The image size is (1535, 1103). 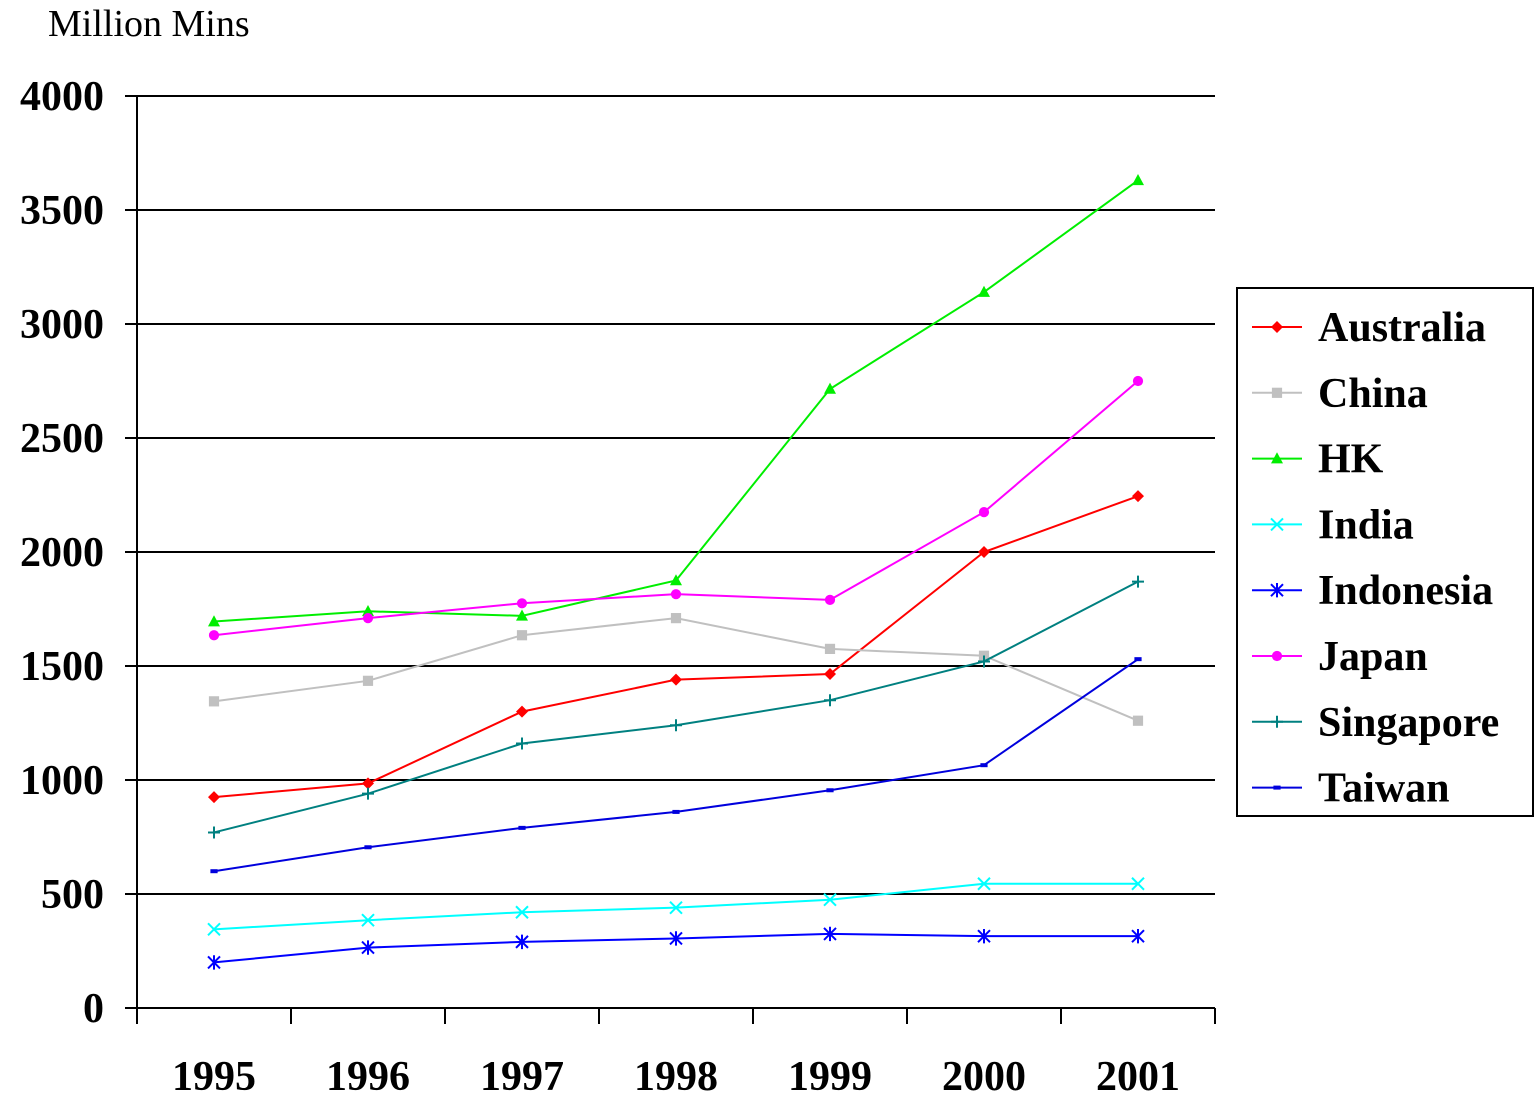 I want to click on legend-item-china: China, so click(x=1340, y=394).